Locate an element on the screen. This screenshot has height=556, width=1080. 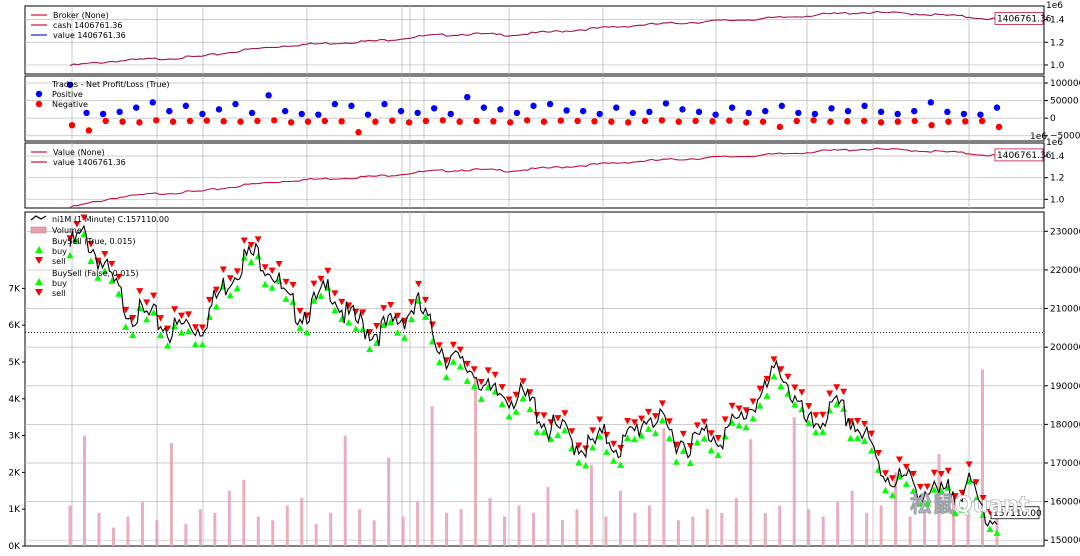
value-last-value-label: 1406761.36 is located at coordinates (1024, 156).